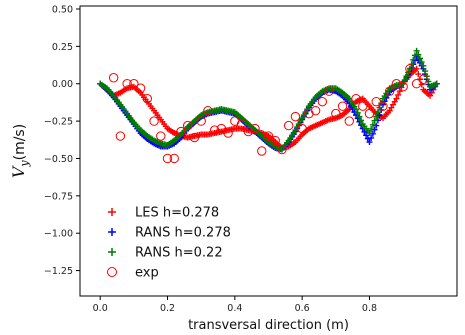 This screenshot has width=465, height=335. Describe the element at coordinates (62, 84) in the screenshot. I see `y-tick-label: 0.00` at that location.